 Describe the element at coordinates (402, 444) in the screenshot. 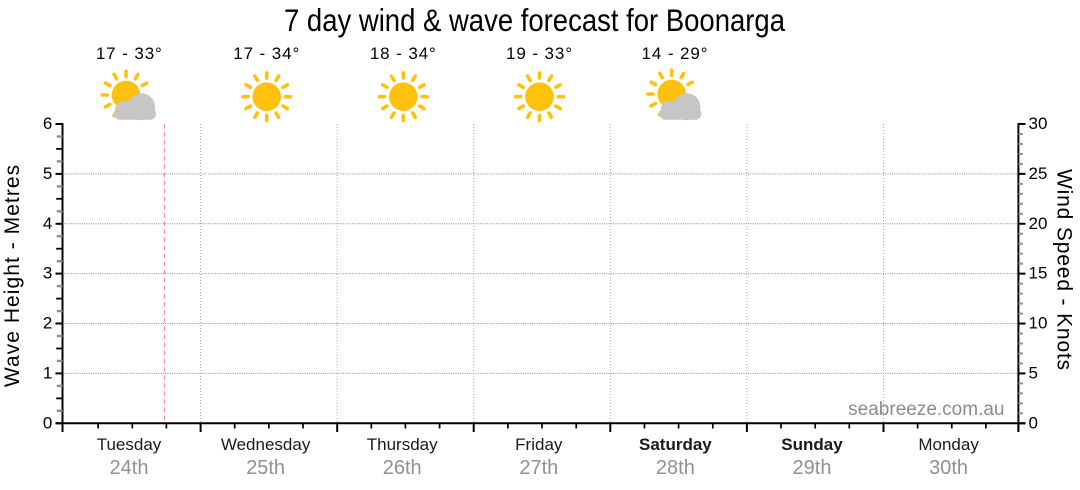

I see `svg-text: Thursday` at that location.